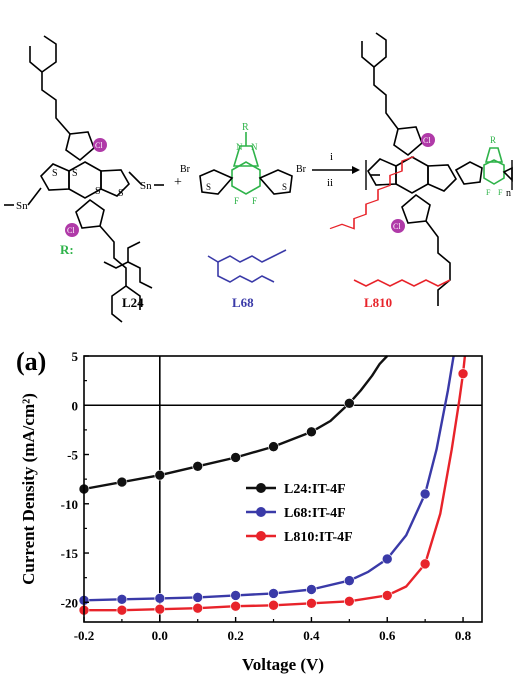 This screenshot has height=693, width=517. I want to click on plus-sign: +, so click(178, 182).